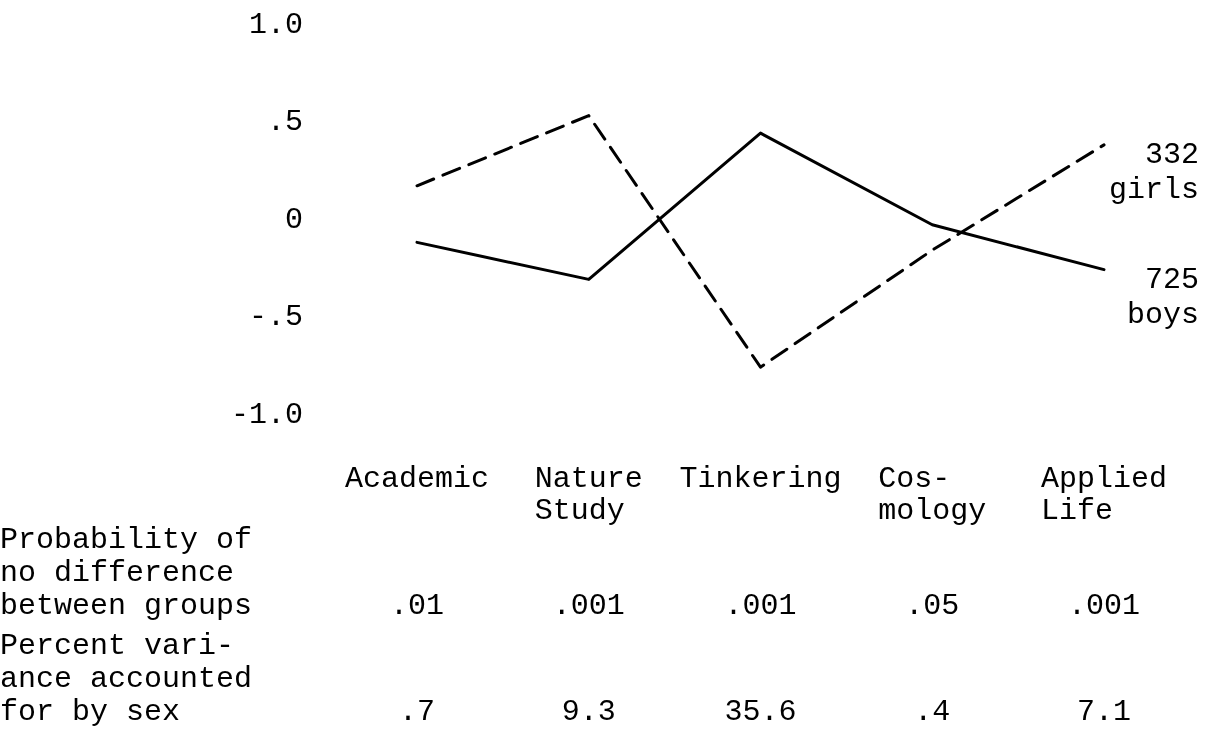 The image size is (1217, 736). I want to click on text: 9.3, so click(588, 712).